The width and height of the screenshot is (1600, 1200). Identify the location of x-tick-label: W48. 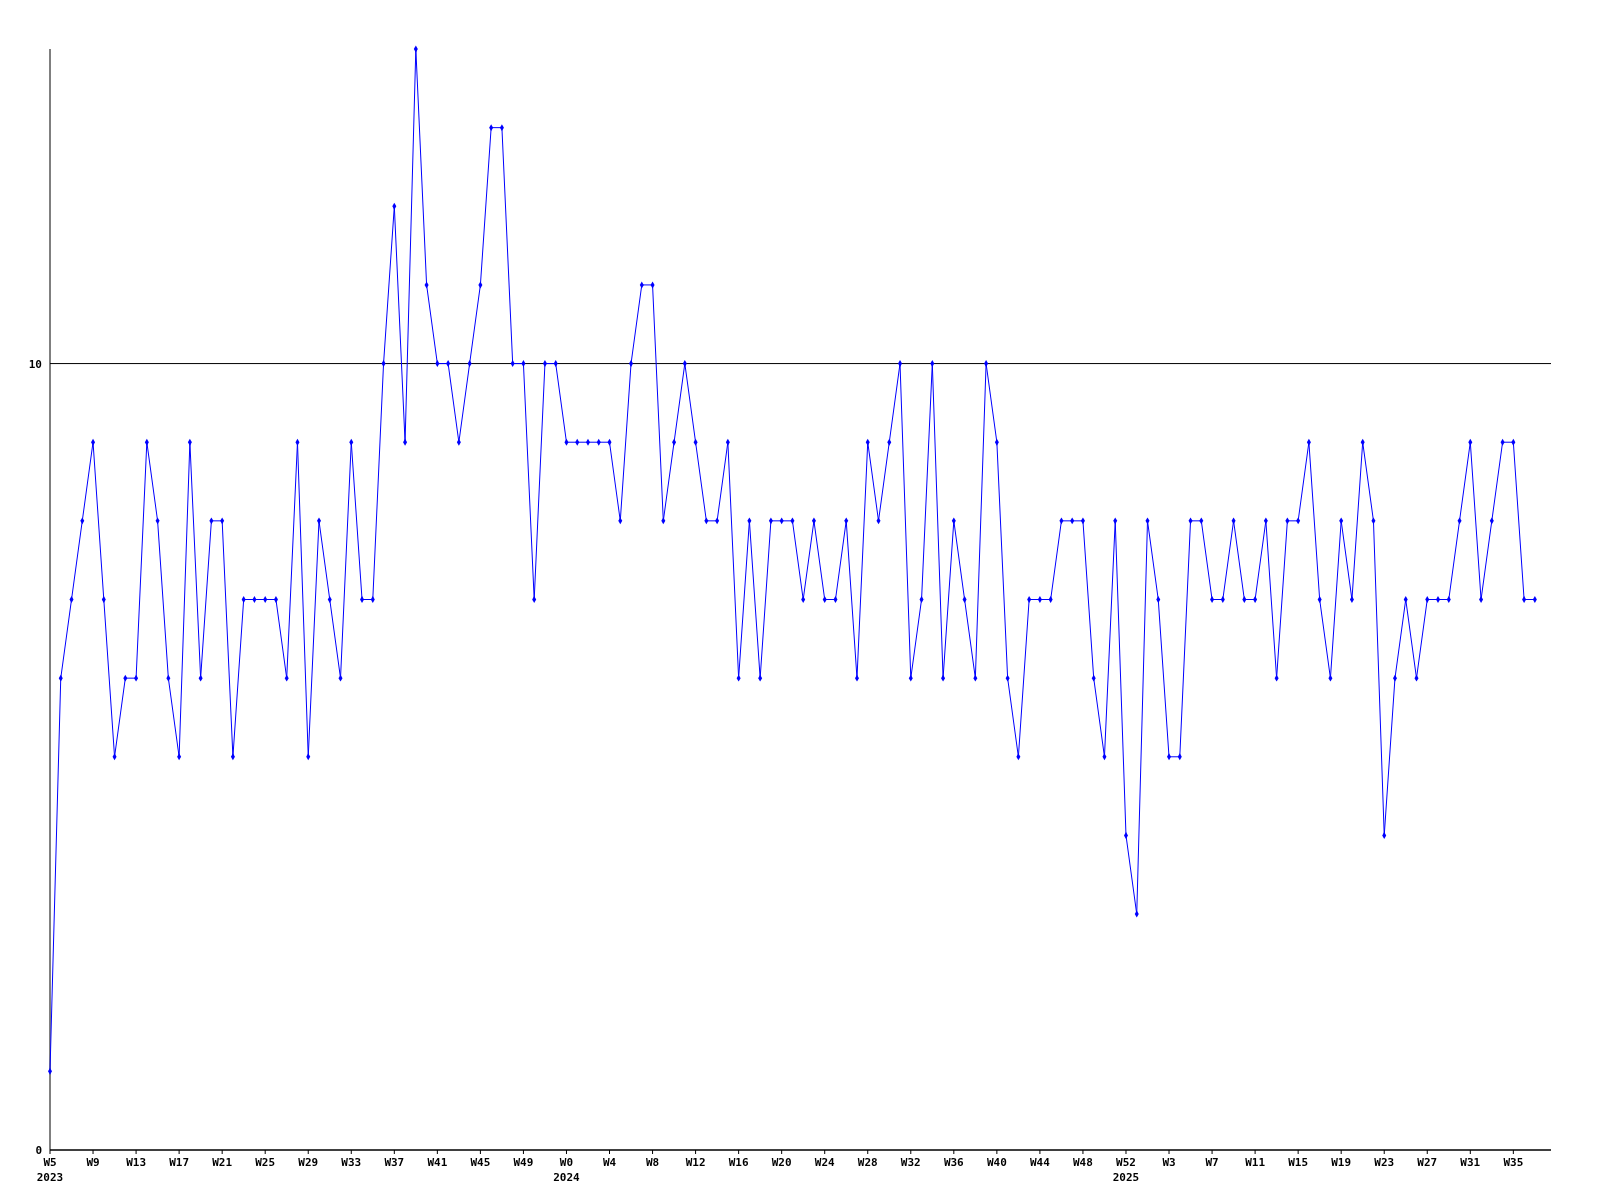
(1083, 1162).